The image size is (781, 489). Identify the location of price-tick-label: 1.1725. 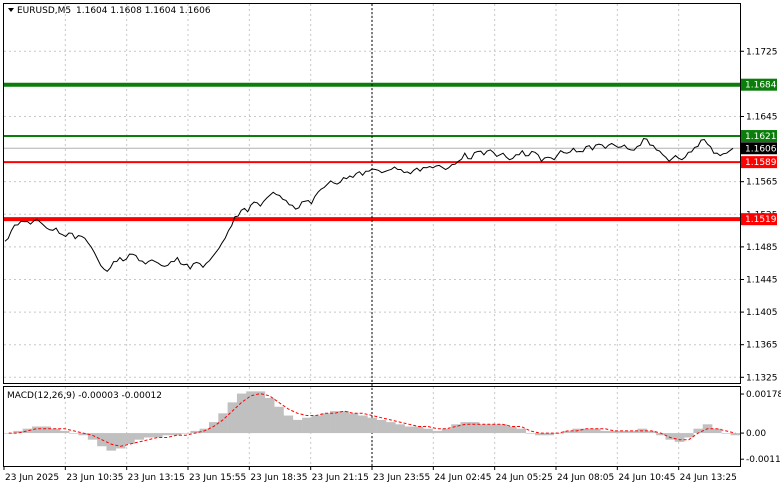
(762, 52).